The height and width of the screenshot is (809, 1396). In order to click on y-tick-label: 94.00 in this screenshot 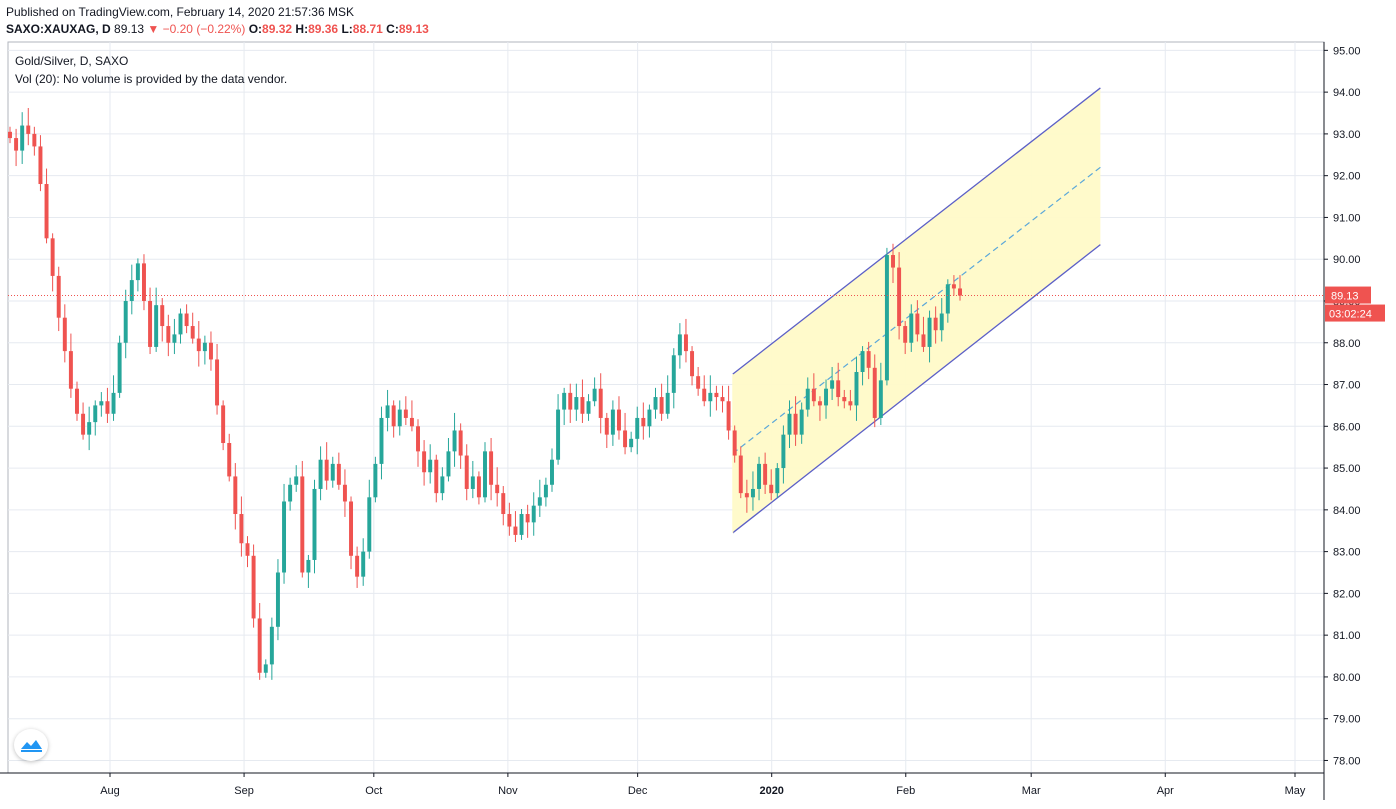, I will do `click(1347, 93)`.